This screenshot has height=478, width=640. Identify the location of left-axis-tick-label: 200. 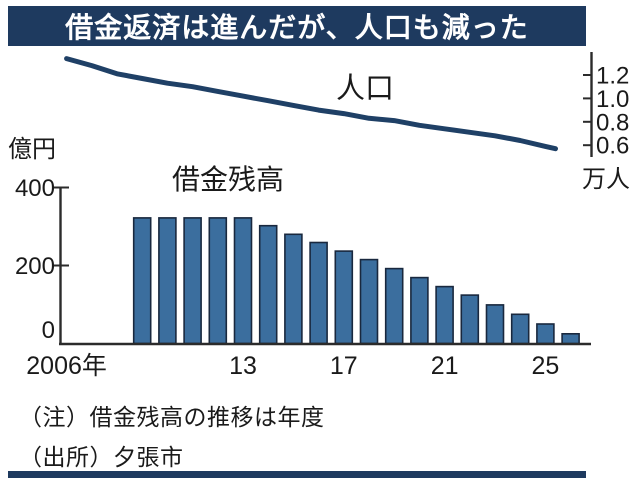
(35, 266).